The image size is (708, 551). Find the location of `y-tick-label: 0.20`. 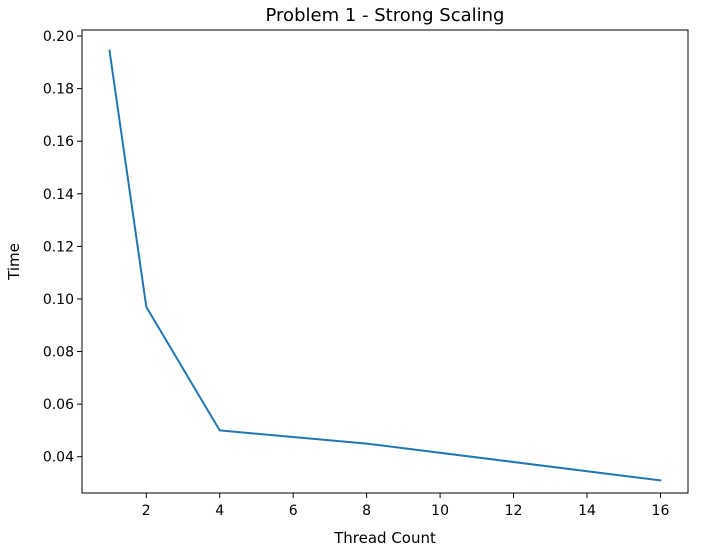

y-tick-label: 0.20 is located at coordinates (58, 37).